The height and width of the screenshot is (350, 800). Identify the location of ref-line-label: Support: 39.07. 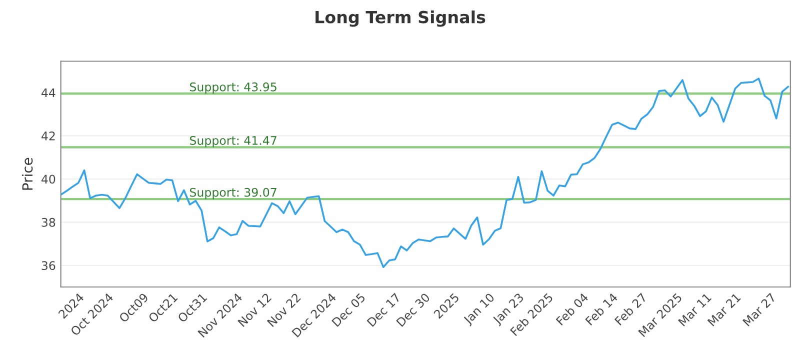
(233, 194).